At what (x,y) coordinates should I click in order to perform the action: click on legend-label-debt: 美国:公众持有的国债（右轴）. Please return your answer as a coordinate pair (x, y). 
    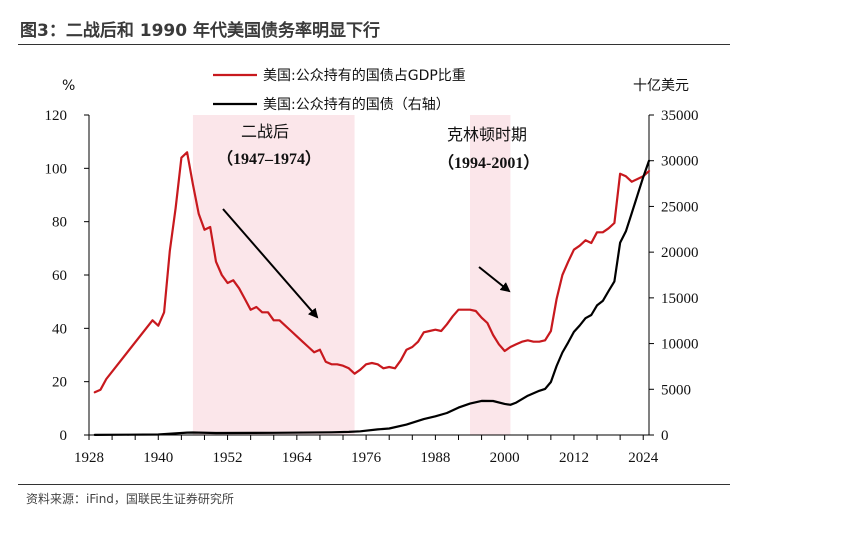
    Looking at the image, I should click on (356, 105).